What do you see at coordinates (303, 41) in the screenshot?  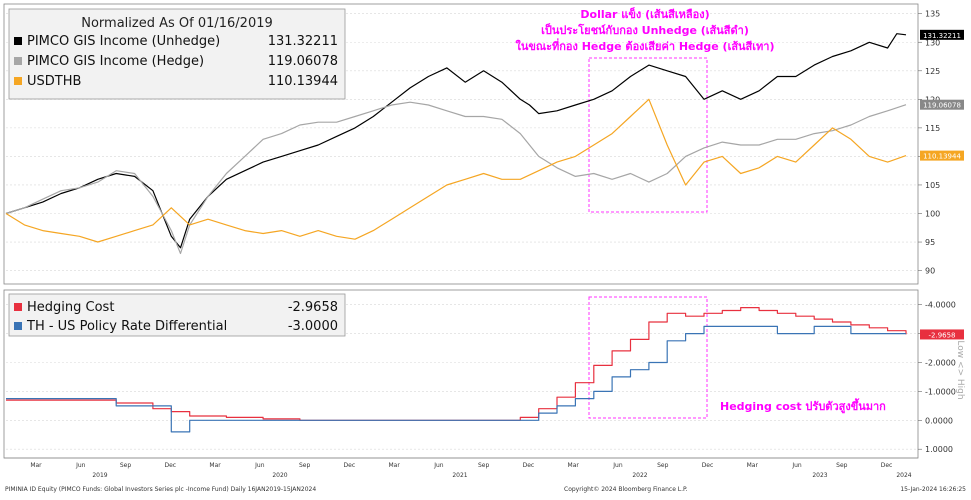 I see `legend-value-unhedge: 131.32211` at bounding box center [303, 41].